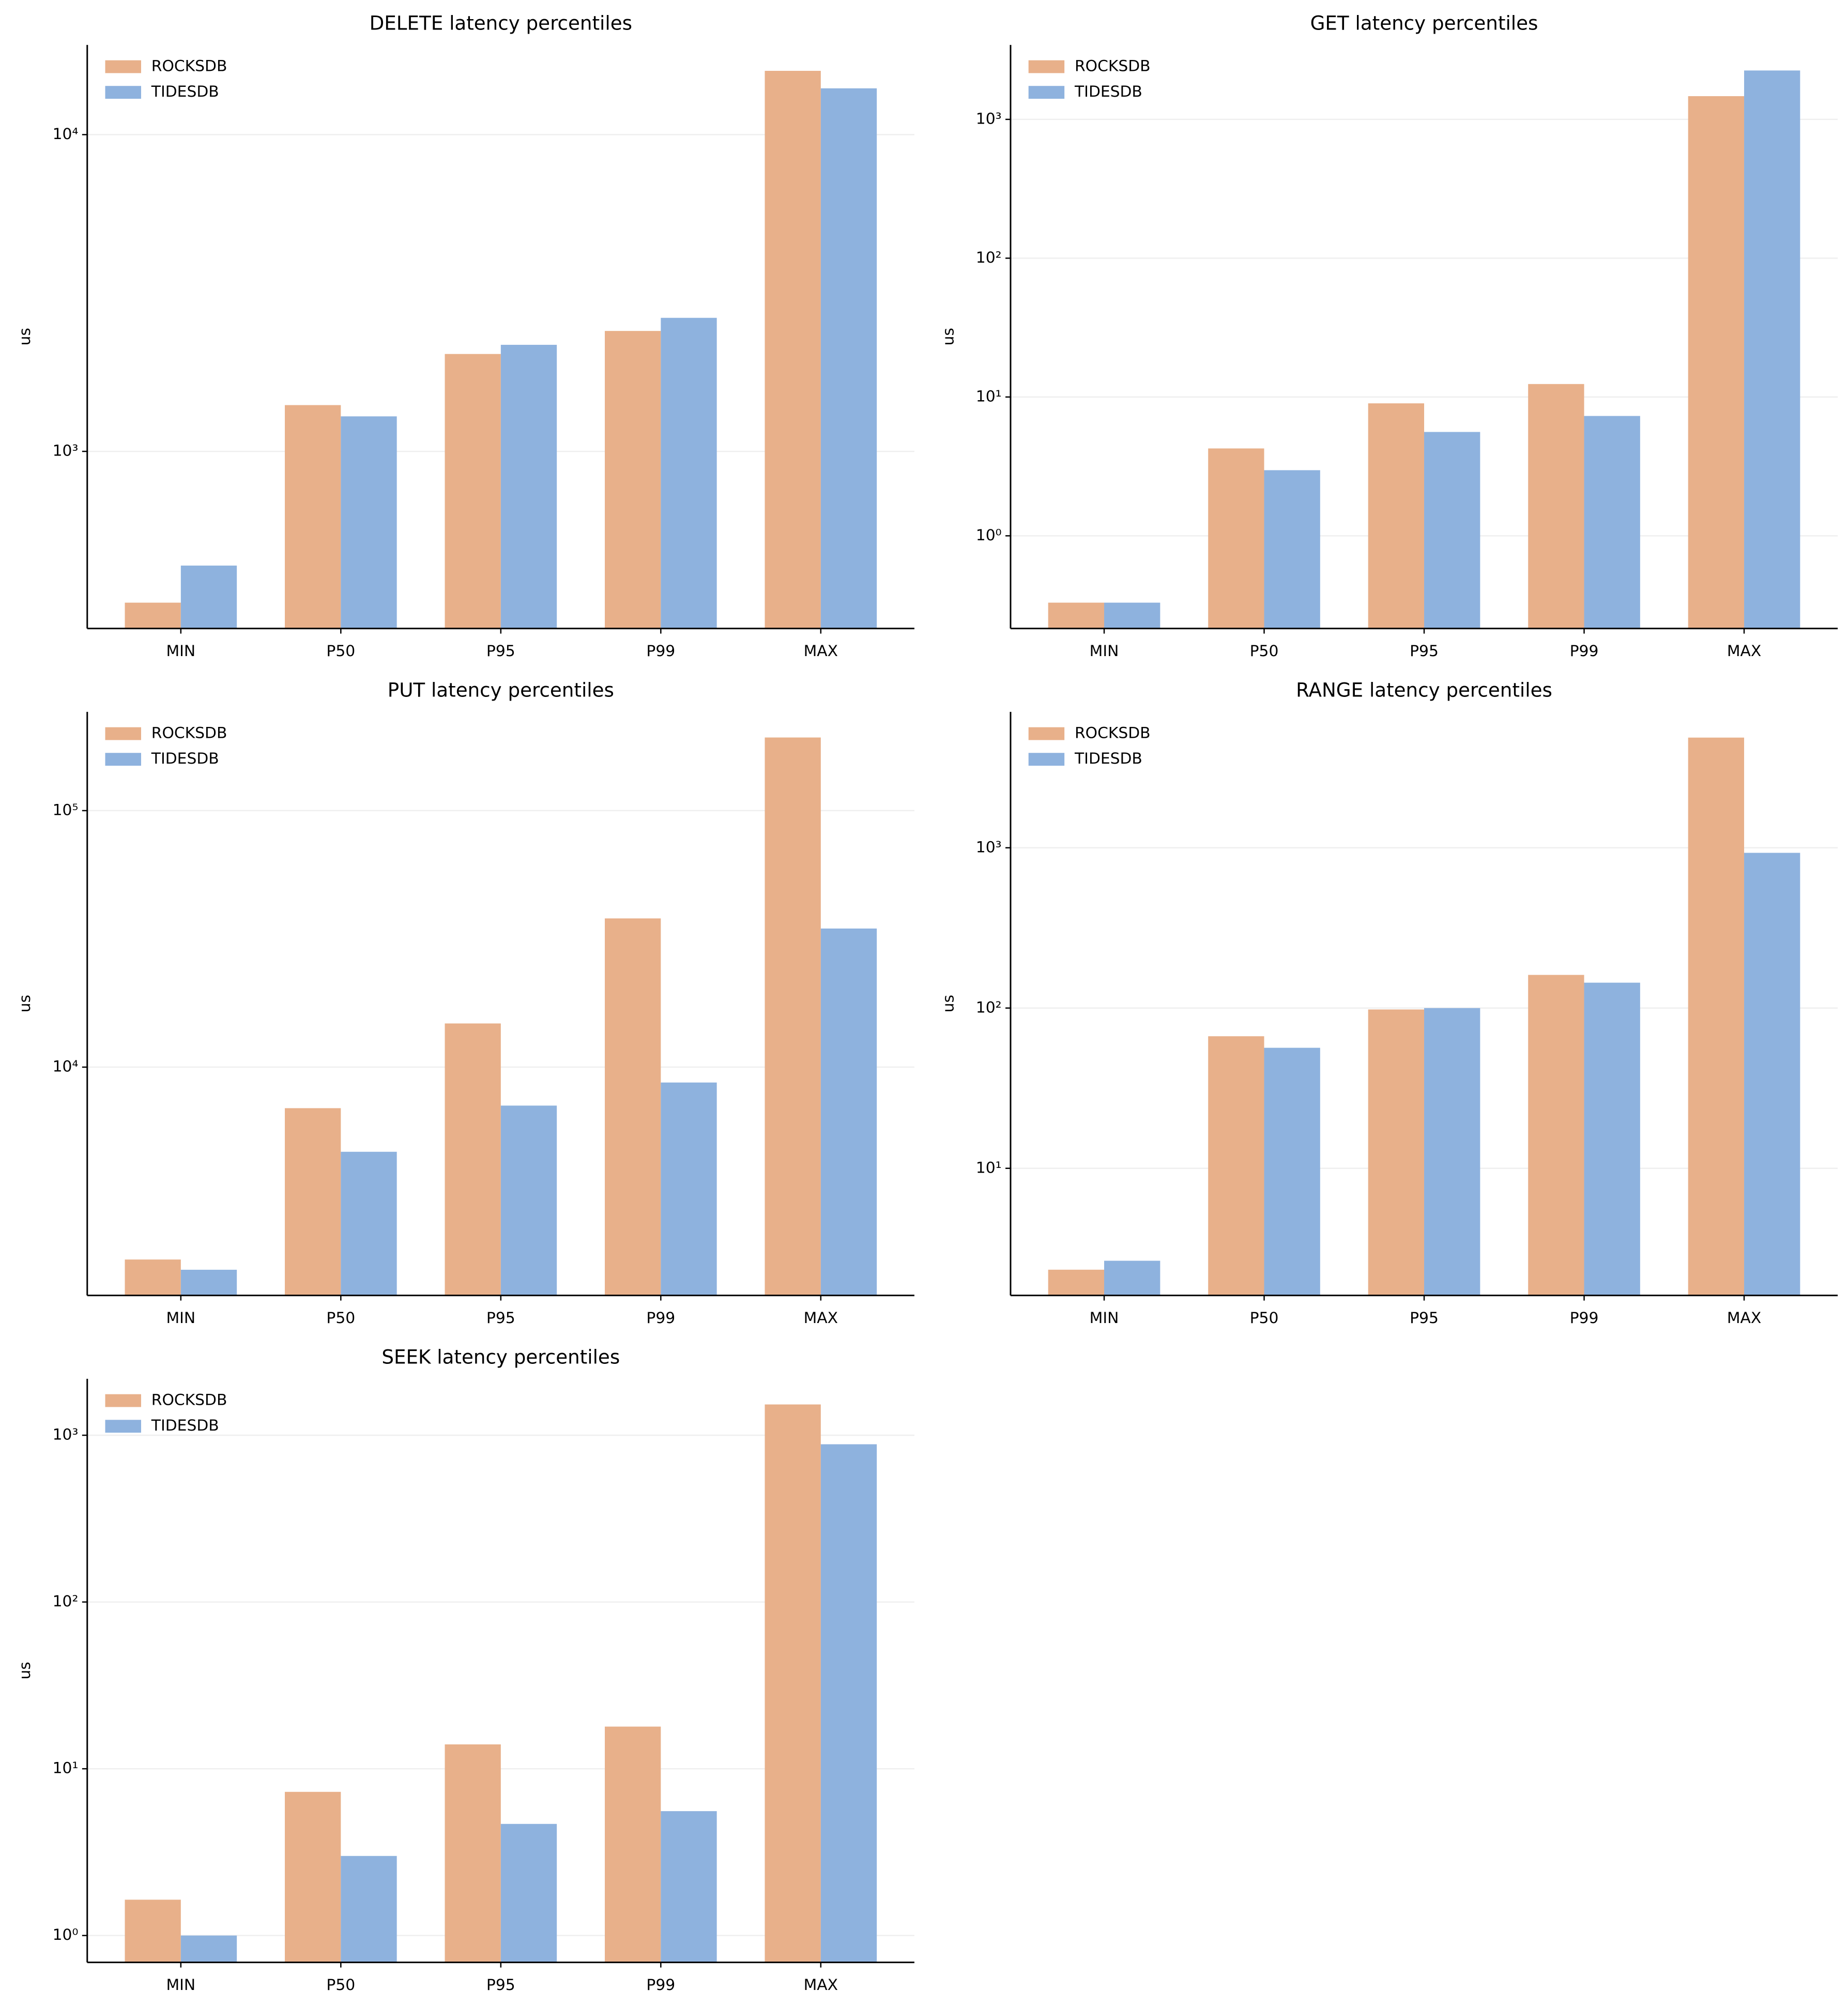  I want to click on chart-title: DELETE latency percentiles, so click(501, 23).